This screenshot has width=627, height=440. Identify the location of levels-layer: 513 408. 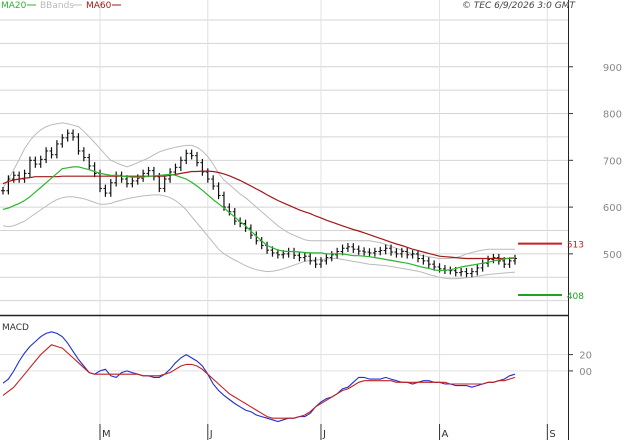
(551, 271).